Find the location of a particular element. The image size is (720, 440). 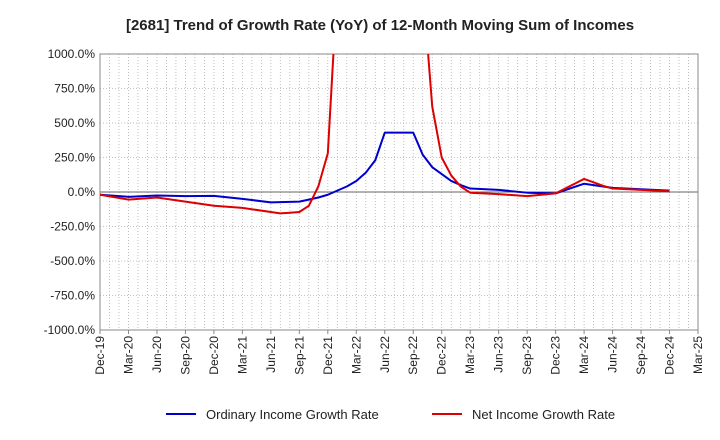

x-tick-label: Dec-24 is located at coordinates (670, 355).